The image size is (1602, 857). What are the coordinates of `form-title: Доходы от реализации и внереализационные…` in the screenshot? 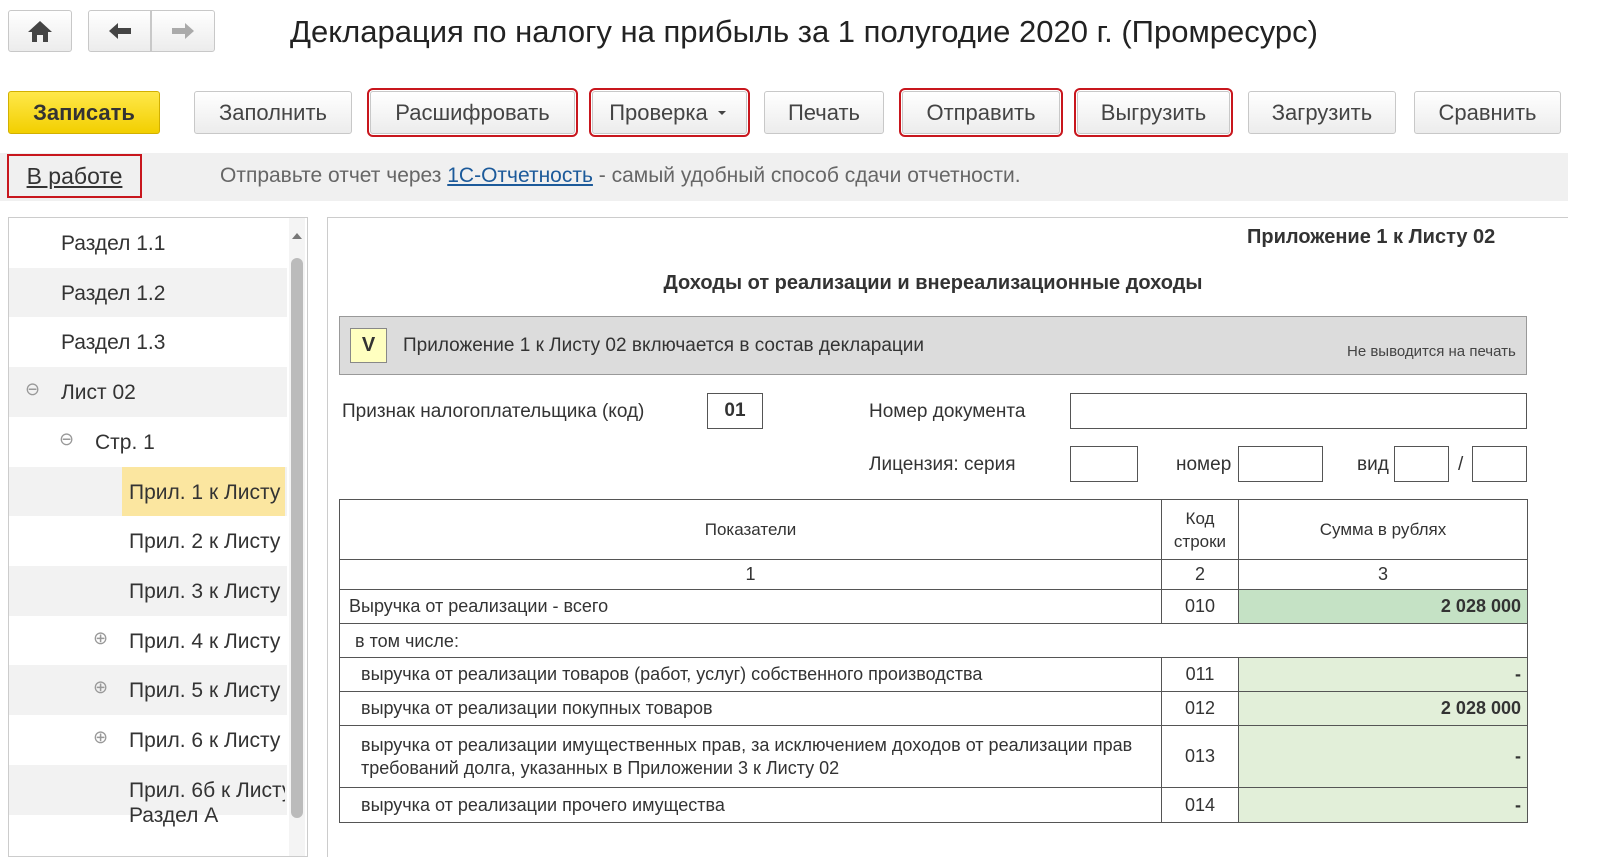 It's located at (933, 283).